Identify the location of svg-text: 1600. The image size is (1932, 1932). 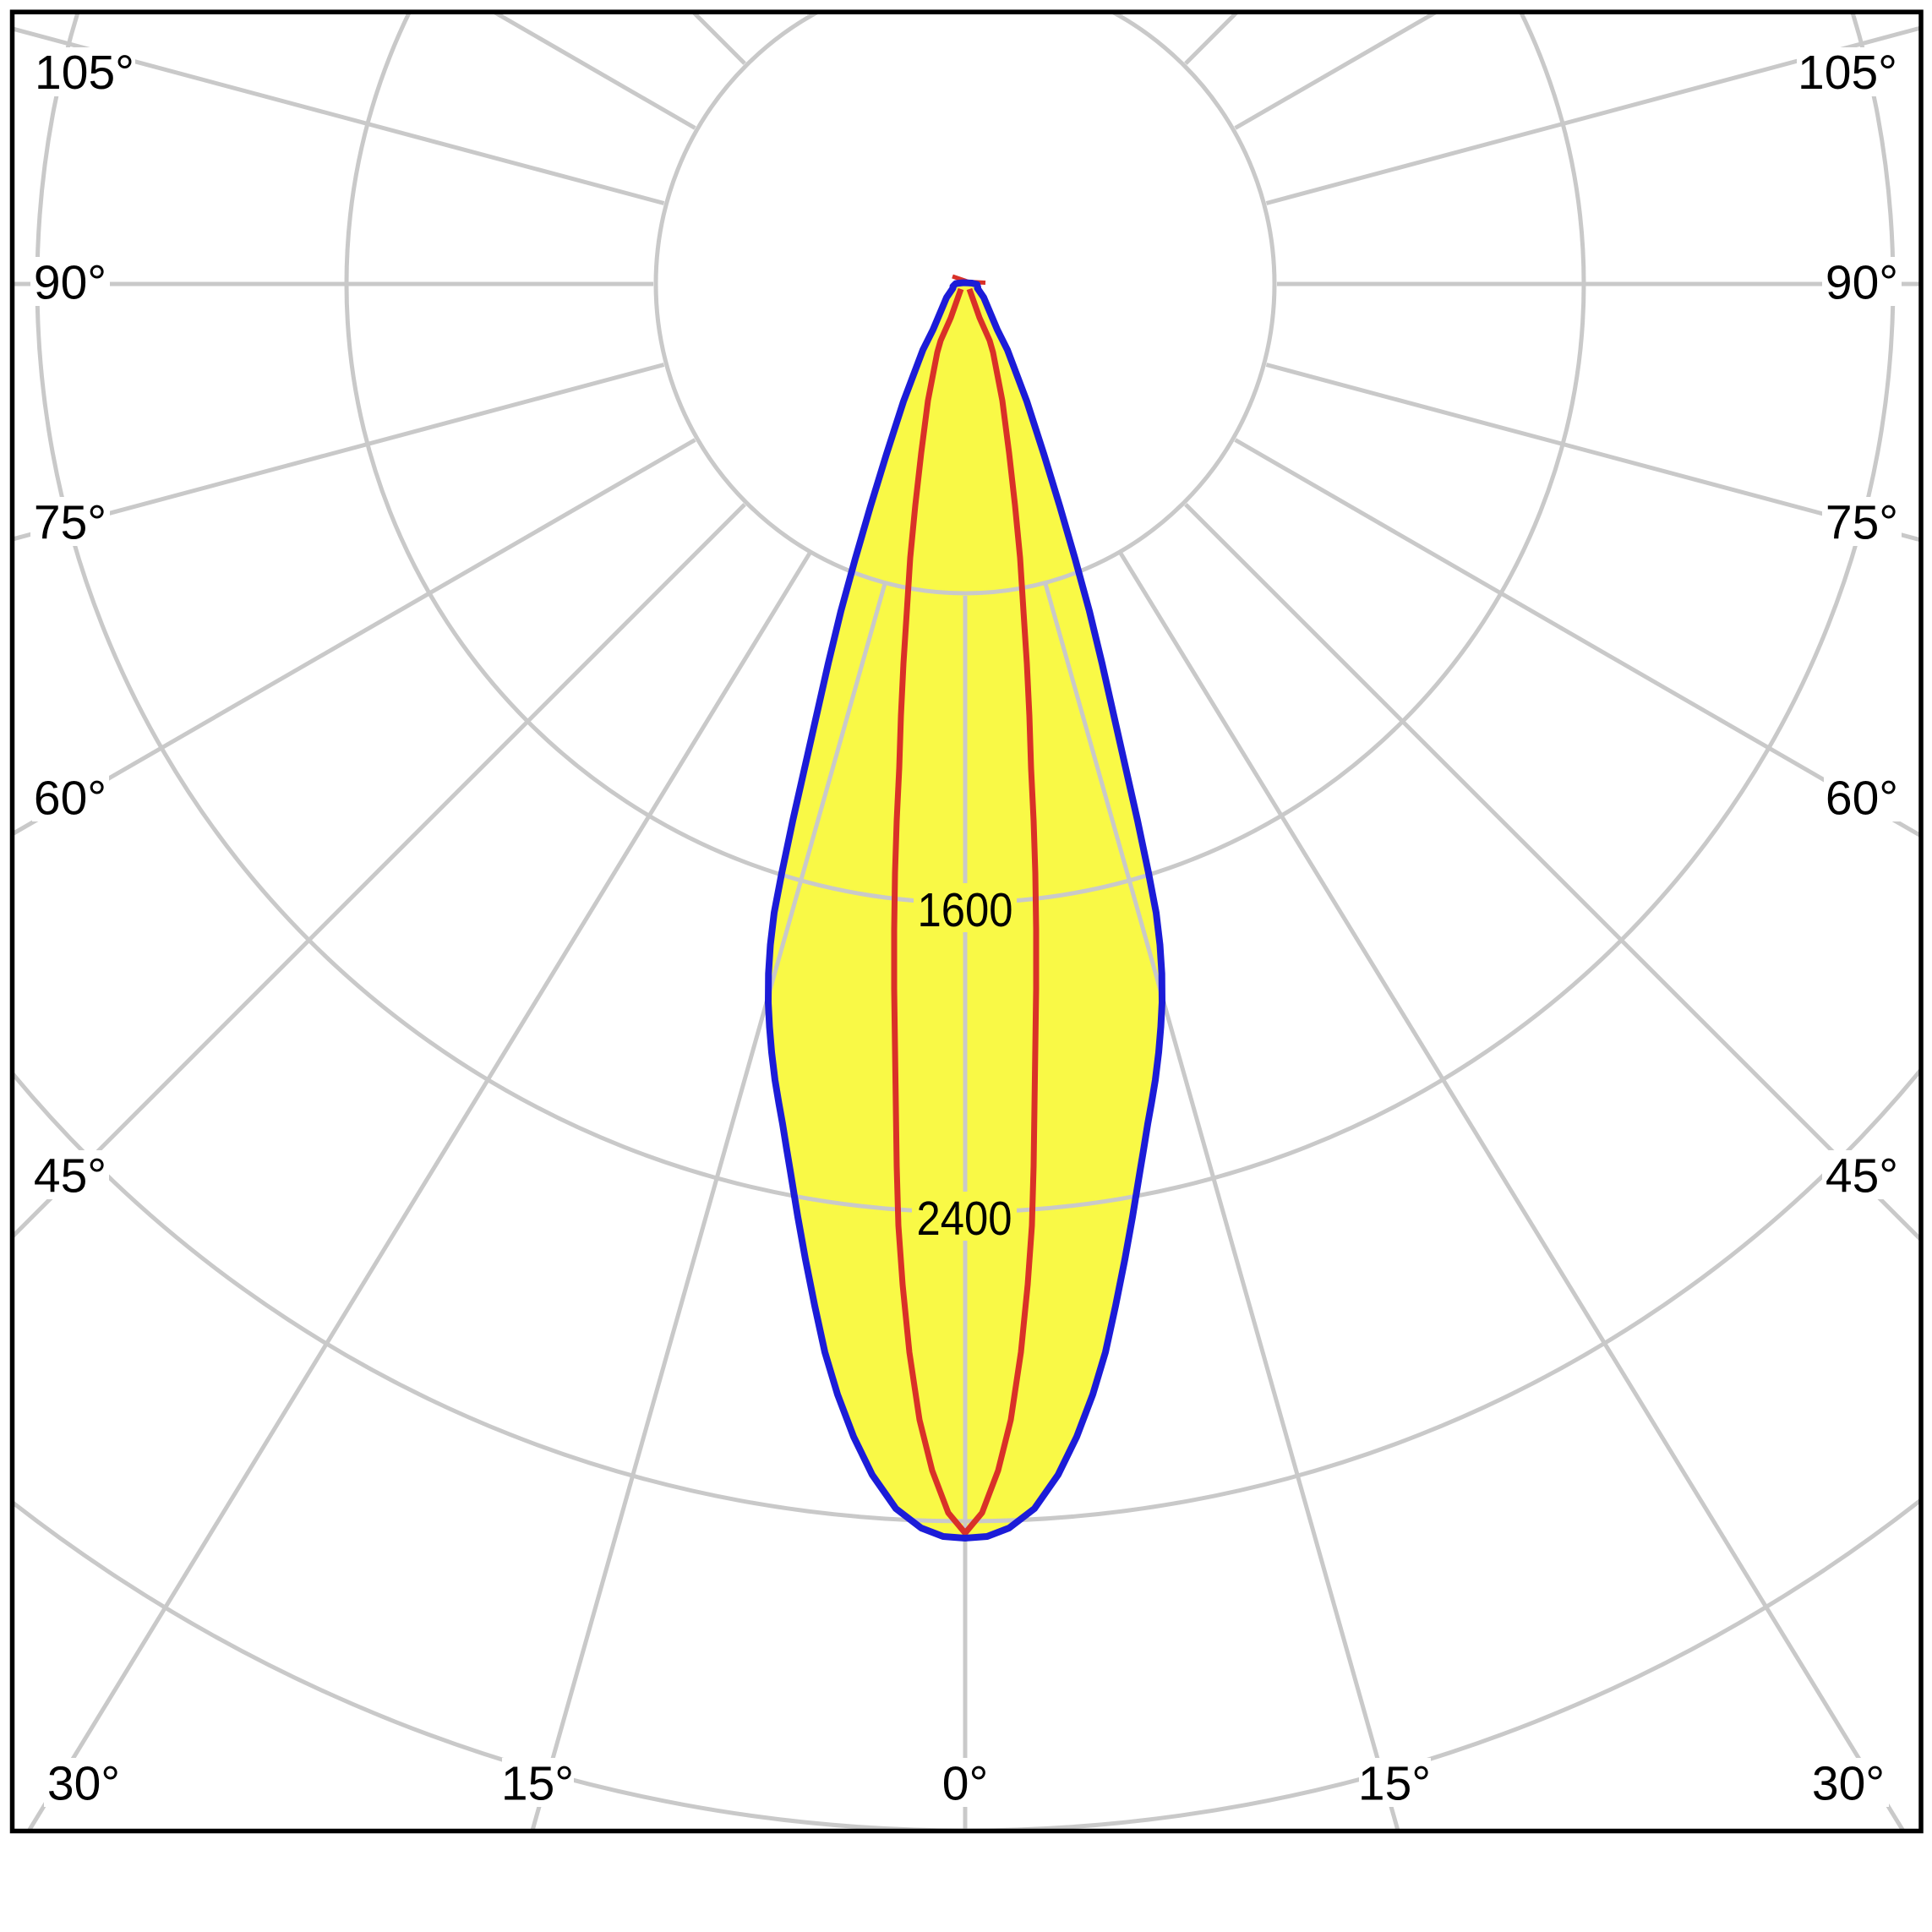
(965, 910).